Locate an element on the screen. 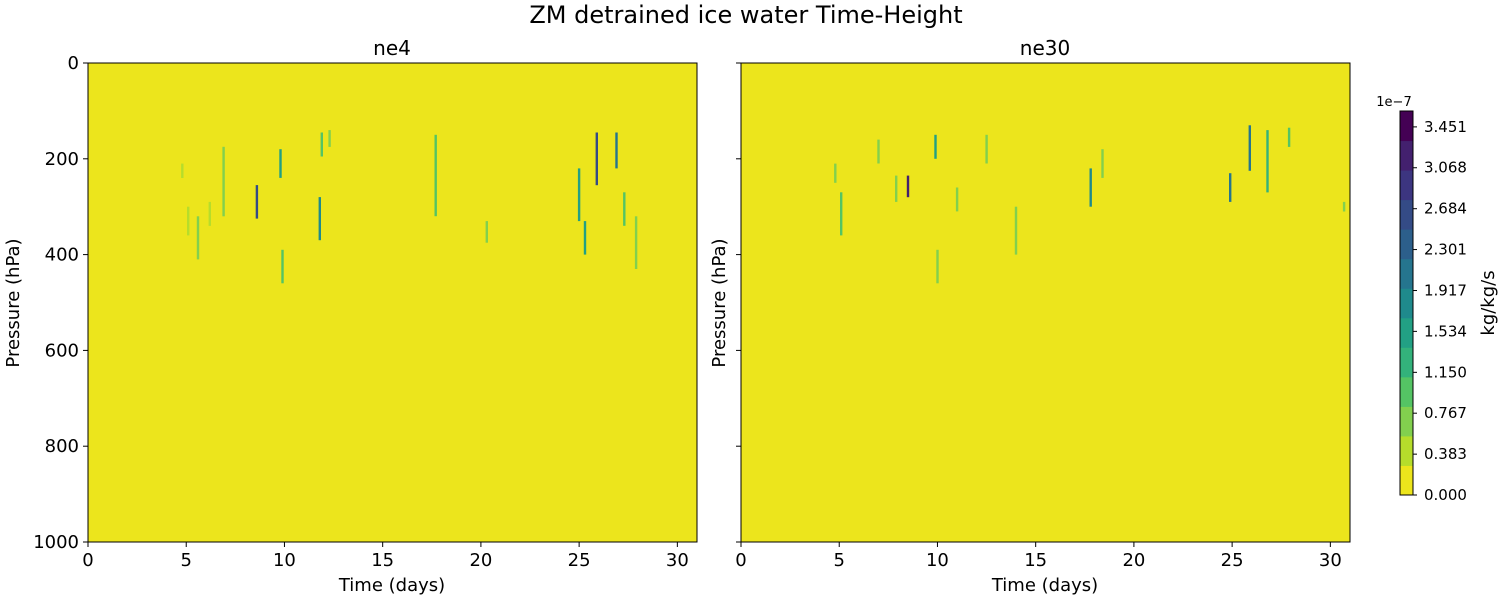 The height and width of the screenshot is (600, 1500). x-axis-label-ne30: Time (days) is located at coordinates (1044, 585).